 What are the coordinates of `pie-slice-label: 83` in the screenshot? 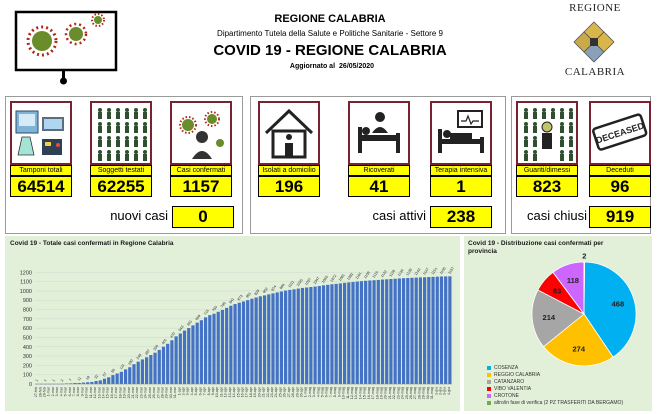 It's located at (557, 291).